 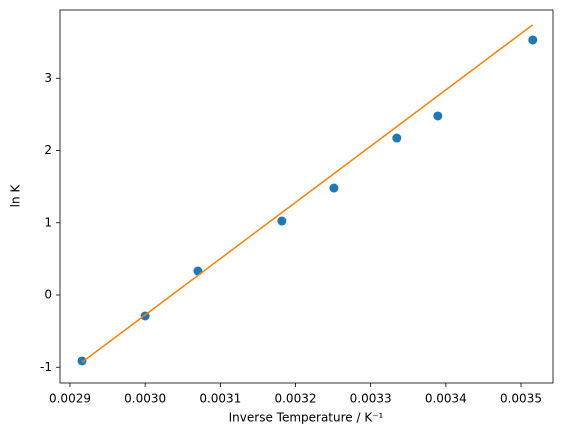 I want to click on y-tick-label: -1, so click(x=46, y=367).